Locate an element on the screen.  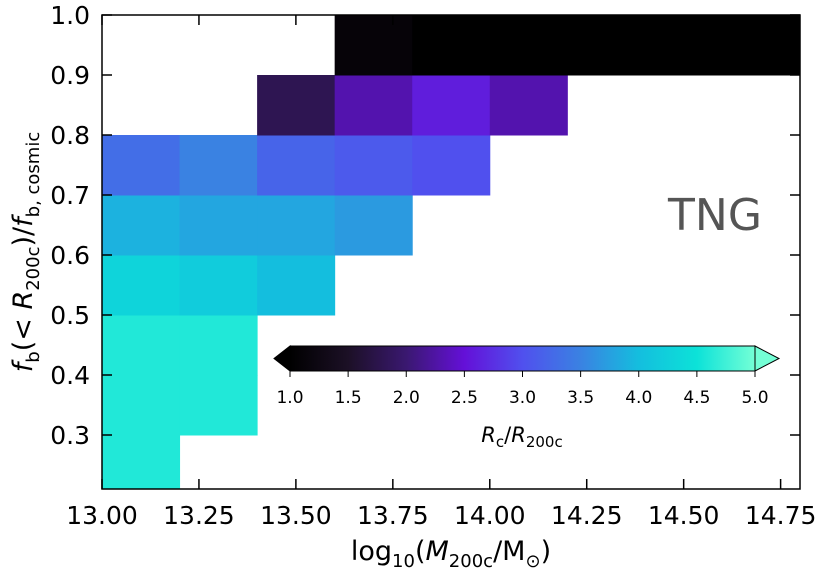
x-tick-label: 13.50 is located at coordinates (296, 515).